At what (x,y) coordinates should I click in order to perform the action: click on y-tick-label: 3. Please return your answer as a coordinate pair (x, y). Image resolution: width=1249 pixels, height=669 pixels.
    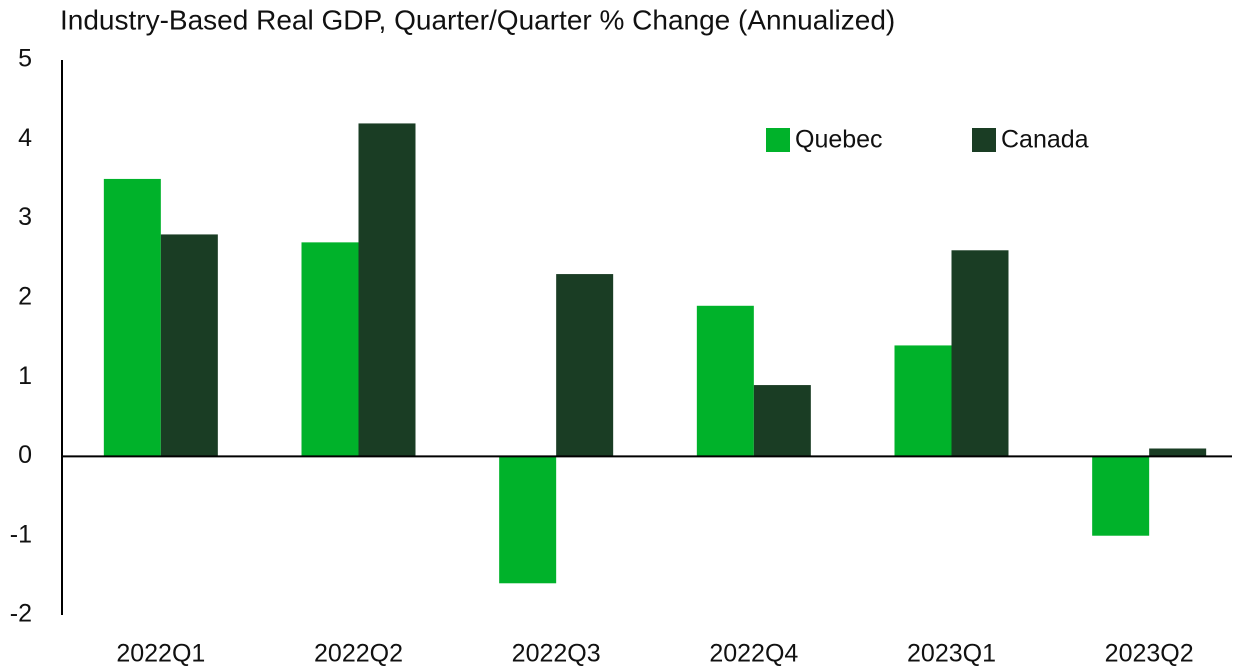
    Looking at the image, I should click on (25, 217).